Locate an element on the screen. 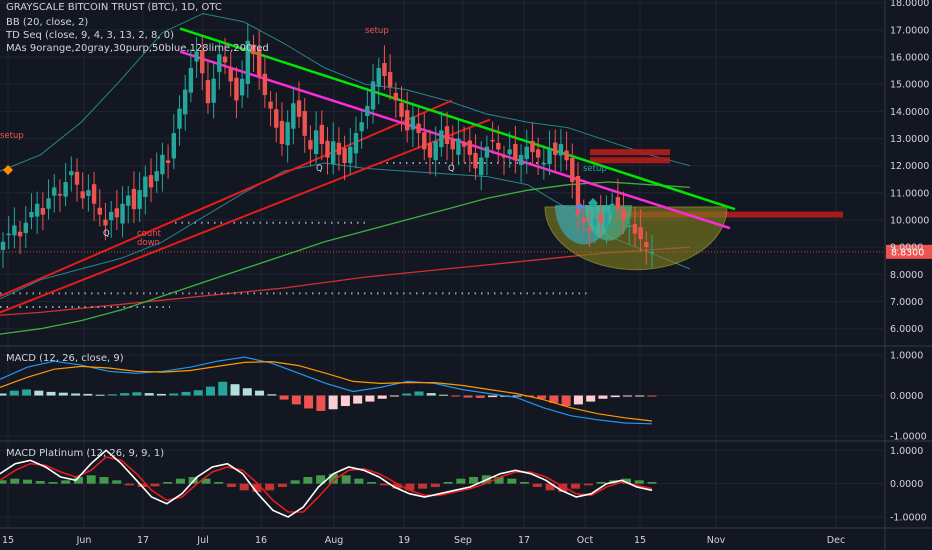  diamond-marker is located at coordinates (593, 203).